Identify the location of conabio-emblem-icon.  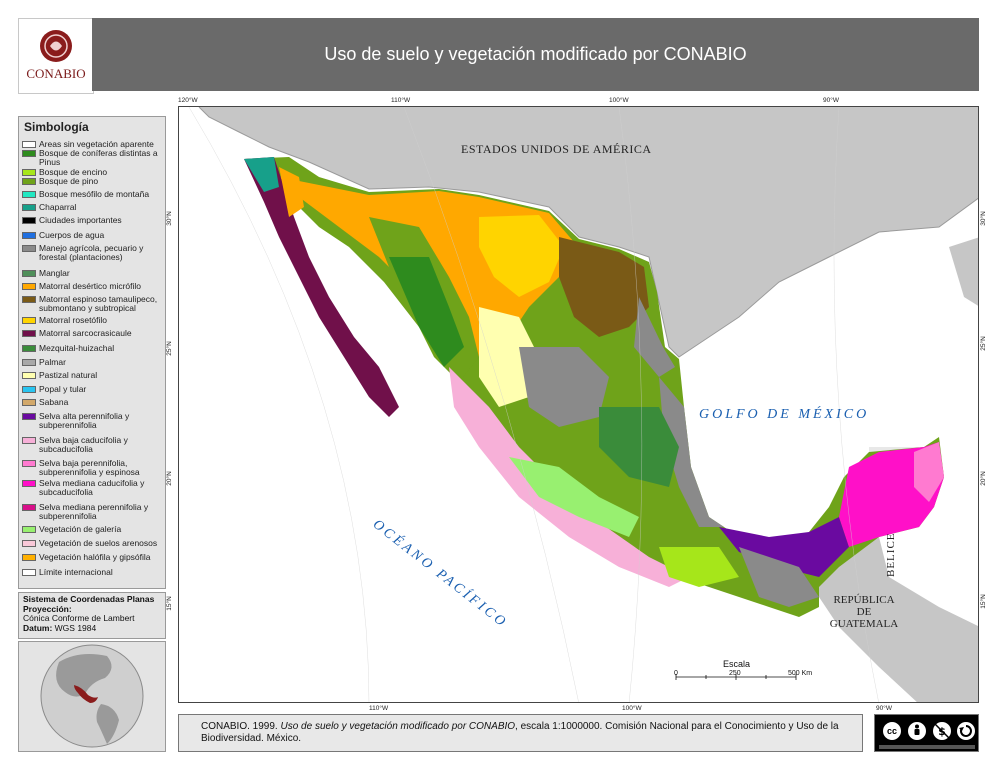
(56, 46).